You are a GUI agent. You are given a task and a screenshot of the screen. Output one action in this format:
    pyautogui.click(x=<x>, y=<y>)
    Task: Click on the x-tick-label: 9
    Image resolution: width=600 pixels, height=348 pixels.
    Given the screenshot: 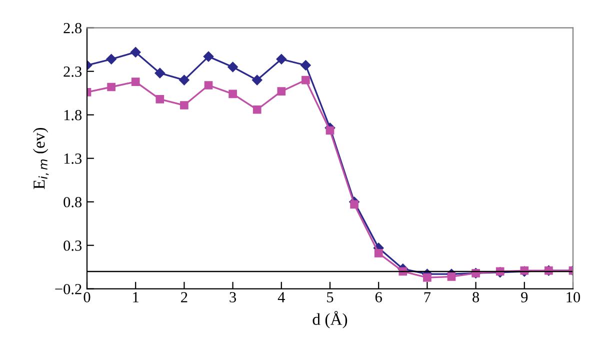 What is the action you would take?
    pyautogui.click(x=524, y=297)
    